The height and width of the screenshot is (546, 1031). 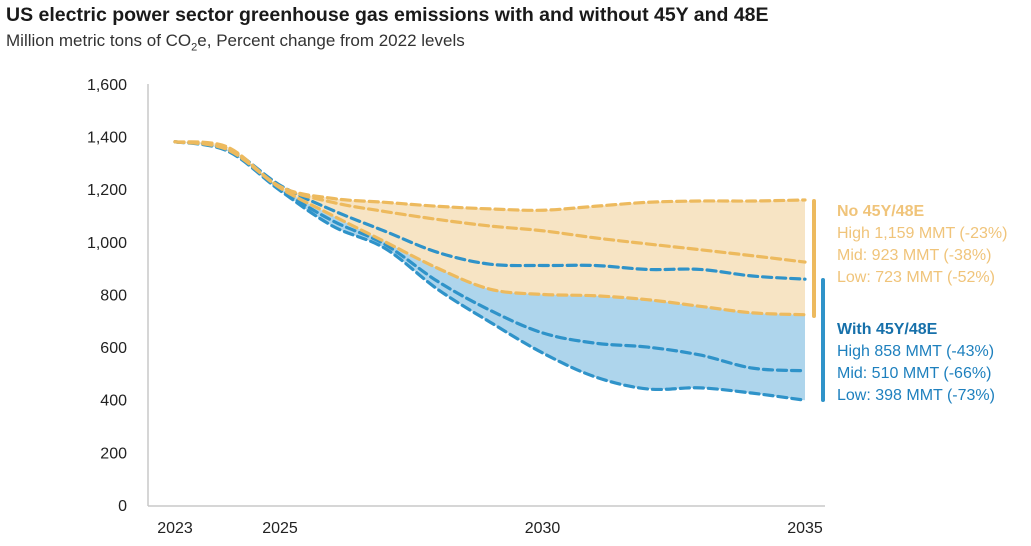 What do you see at coordinates (122, 506) in the screenshot?
I see `y-tick-label: 0` at bounding box center [122, 506].